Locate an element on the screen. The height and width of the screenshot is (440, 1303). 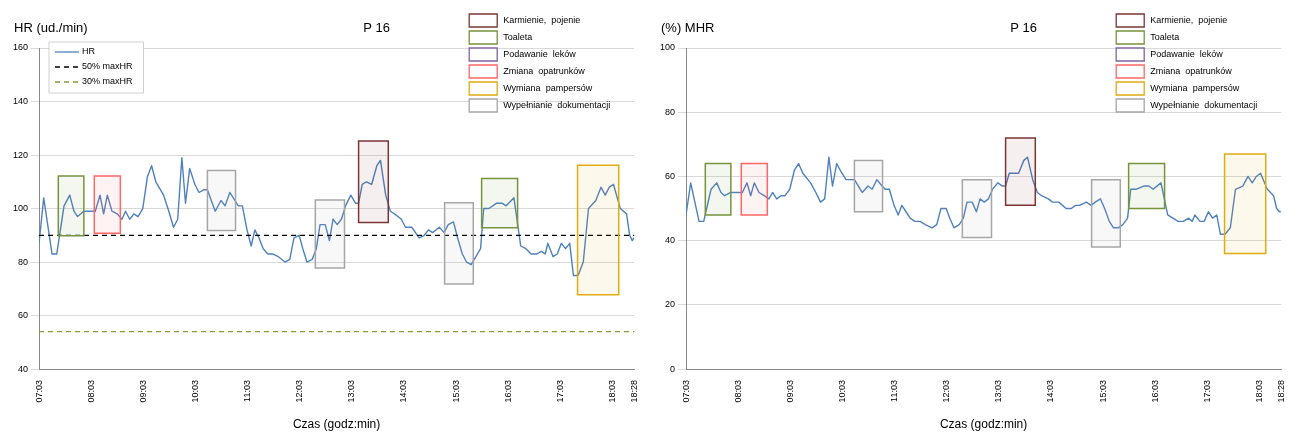
y-axis-title: (%) MHR is located at coordinates (688, 27).